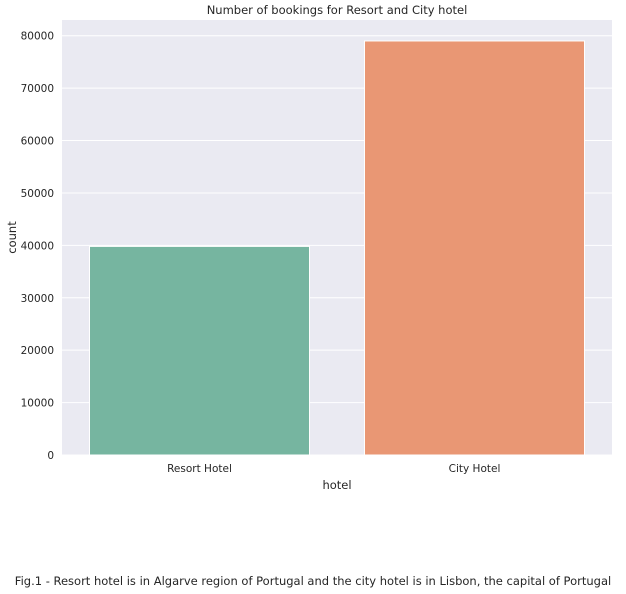 Image resolution: width=626 pixels, height=594 pixels. Describe the element at coordinates (336, 485) in the screenshot. I see `x-axis-label: hotel` at that location.